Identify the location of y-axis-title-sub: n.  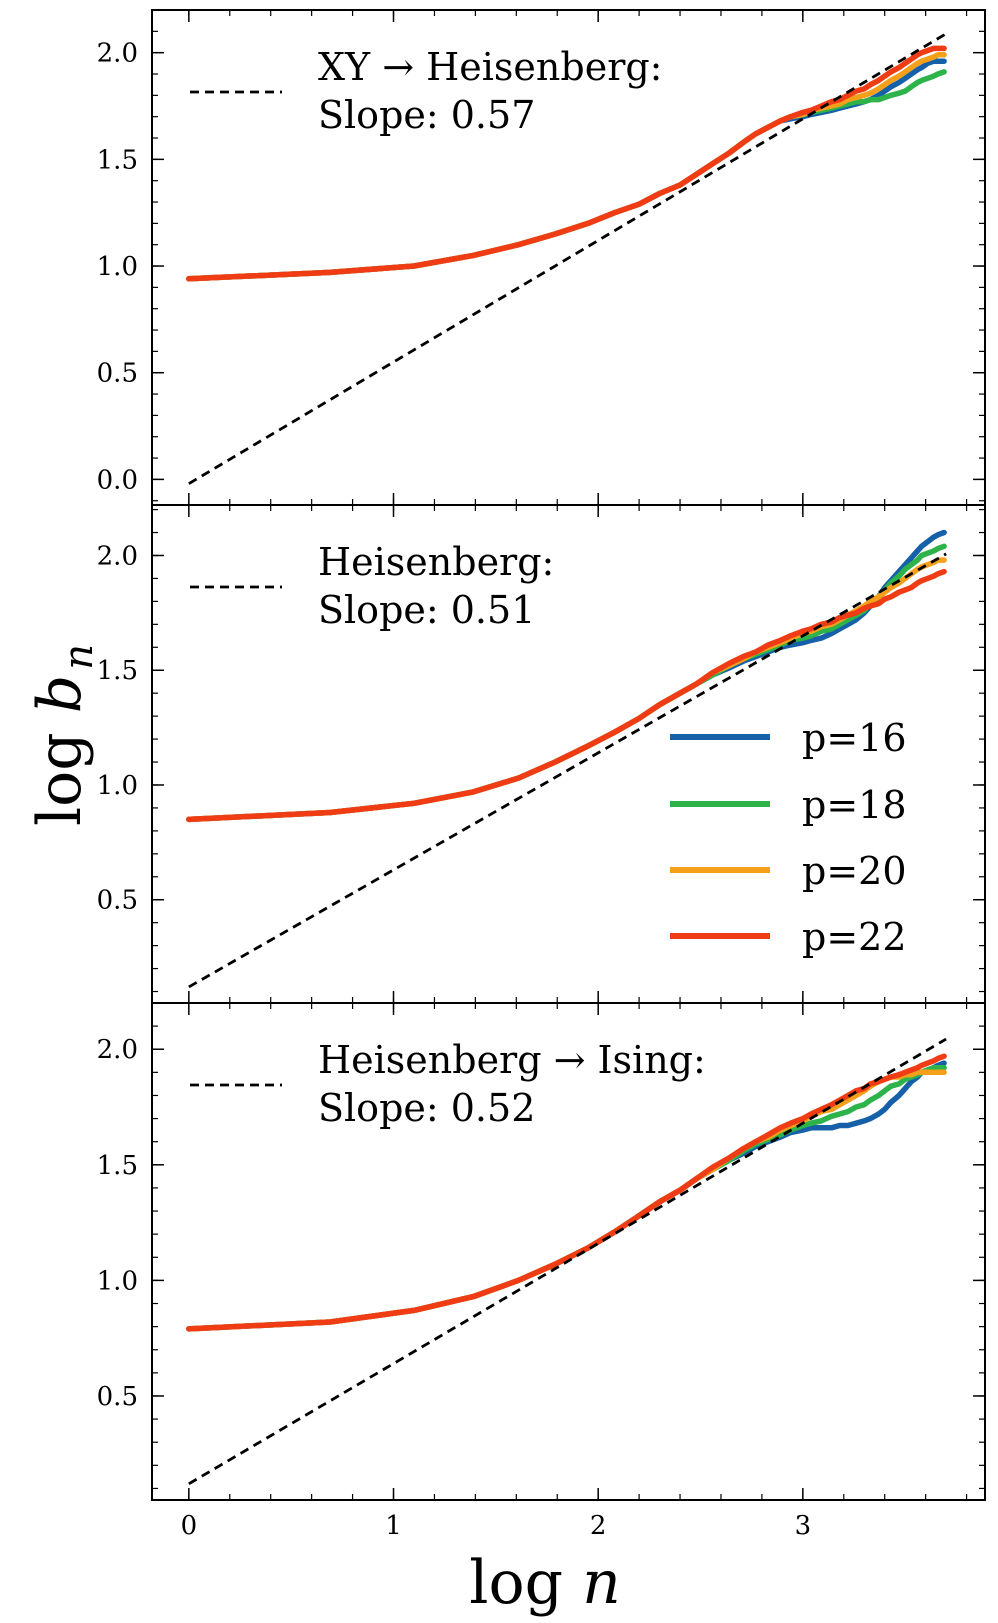
(79, 657).